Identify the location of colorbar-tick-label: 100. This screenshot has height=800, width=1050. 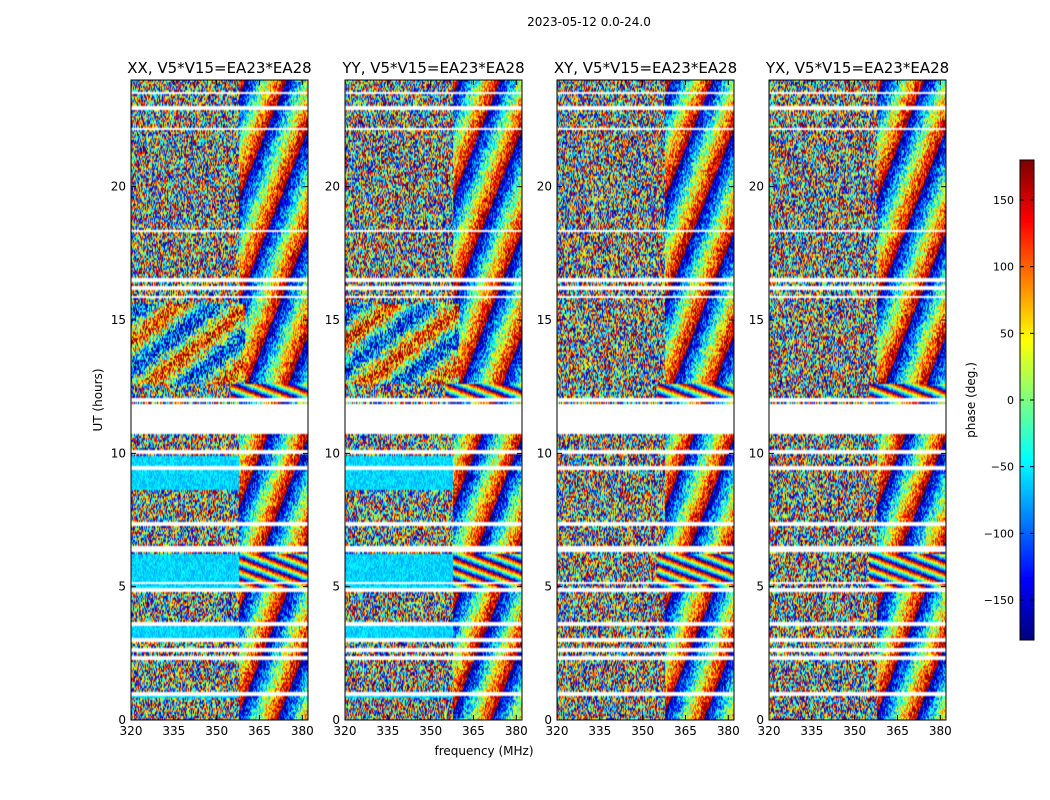
(1003, 267).